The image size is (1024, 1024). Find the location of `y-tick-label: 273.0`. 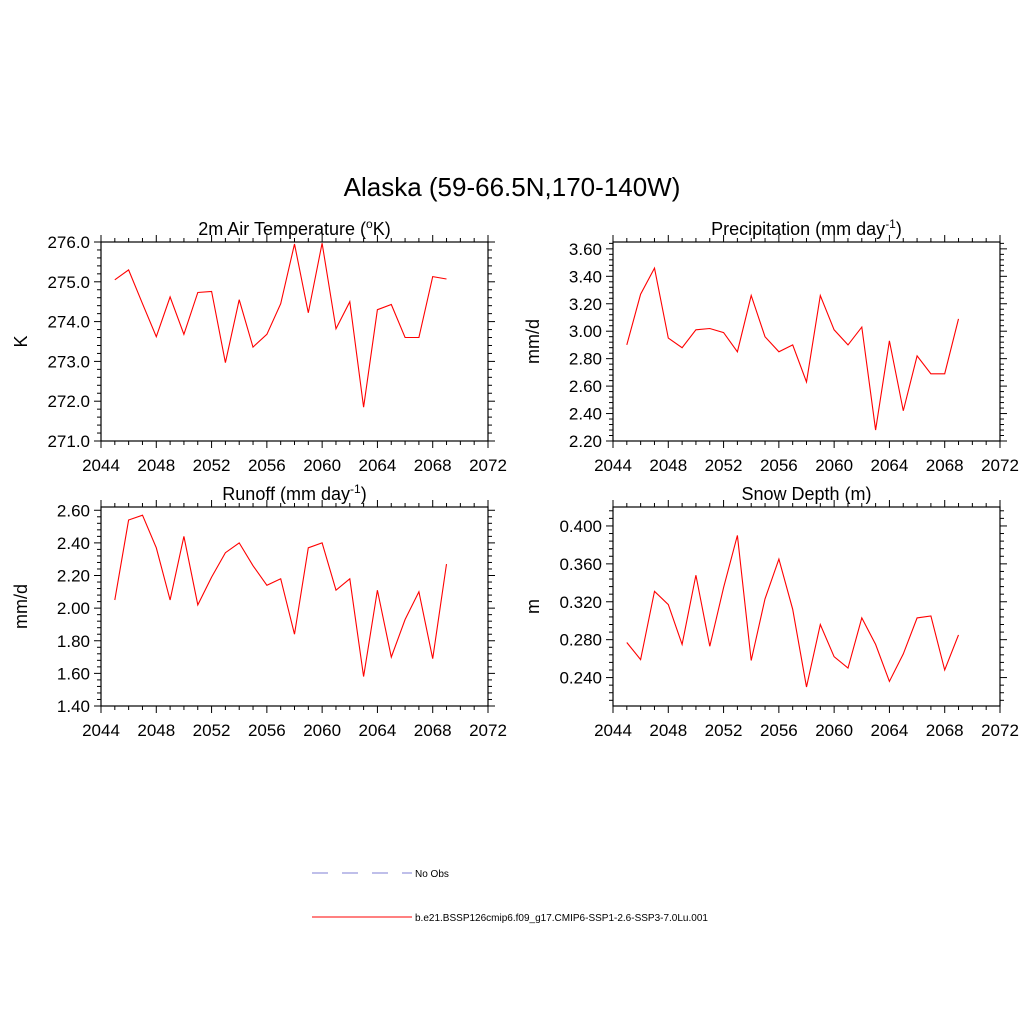

y-tick-label: 273.0 is located at coordinates (68, 361).